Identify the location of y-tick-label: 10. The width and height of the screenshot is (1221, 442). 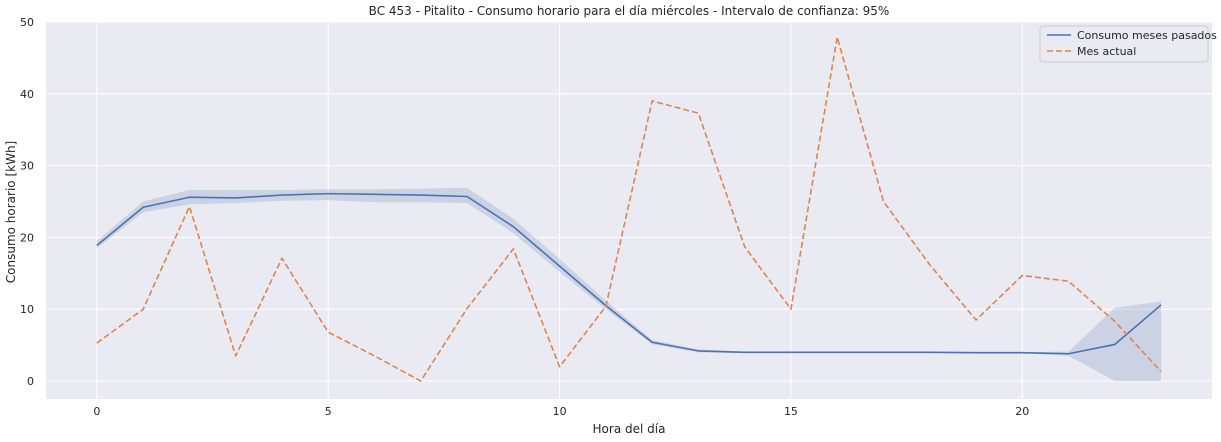
(27, 309).